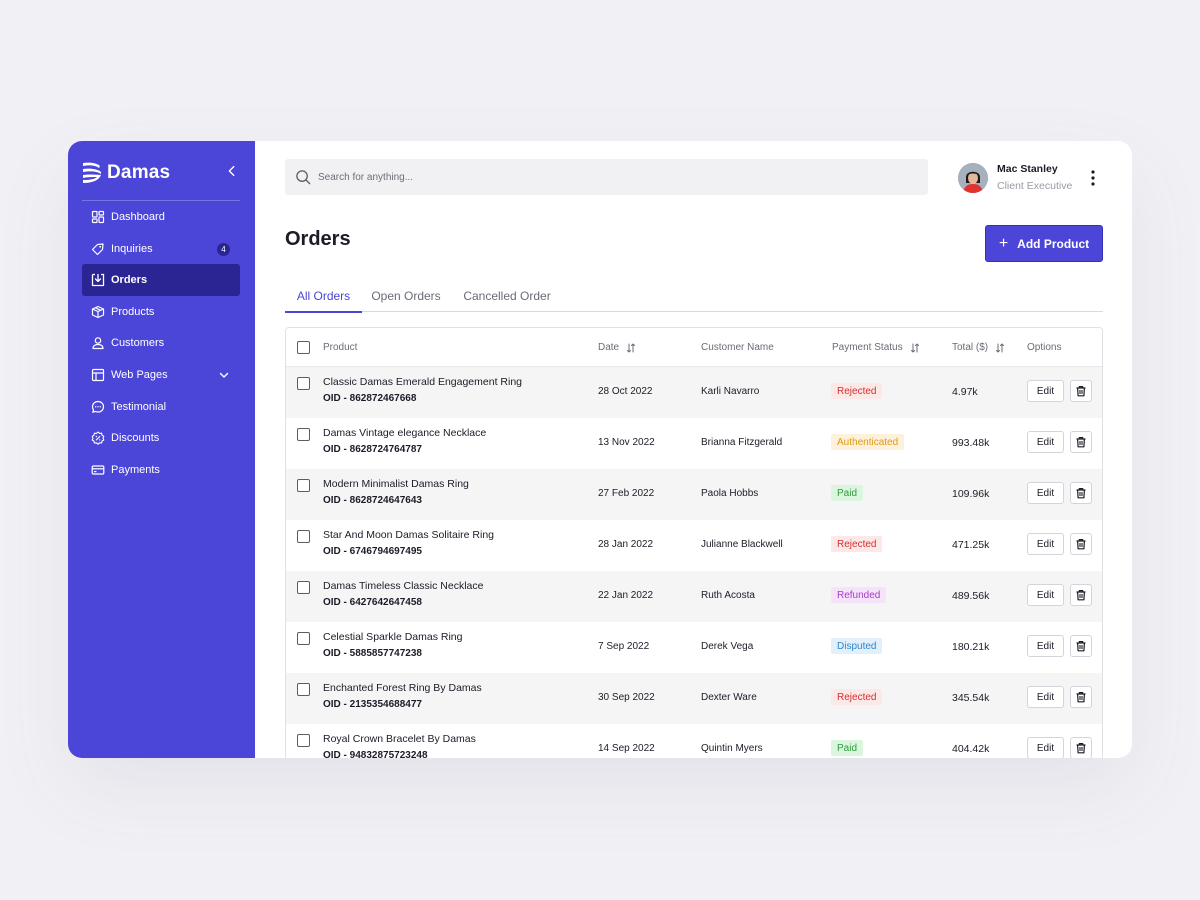 The height and width of the screenshot is (900, 1200). Describe the element at coordinates (406, 296) in the screenshot. I see `tab-open-orders: Open Orders` at that location.